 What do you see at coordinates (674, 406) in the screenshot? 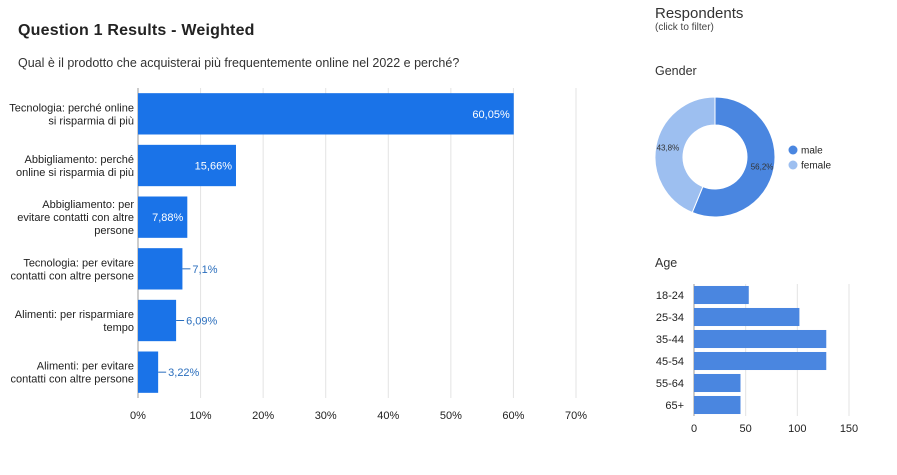
I see `age-category-label: 65+` at bounding box center [674, 406].